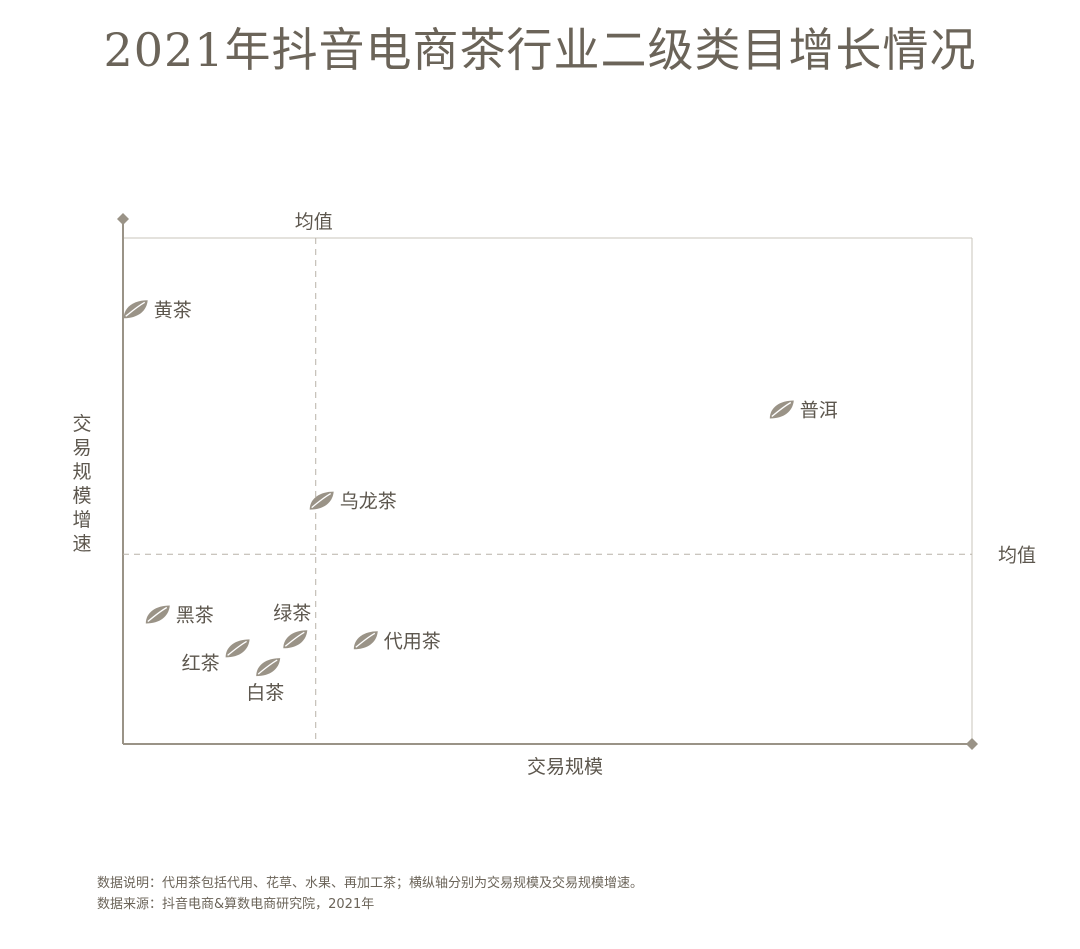 This screenshot has width=1080, height=949. What do you see at coordinates (265, 693) in the screenshot?
I see `point-label: 白茶` at bounding box center [265, 693].